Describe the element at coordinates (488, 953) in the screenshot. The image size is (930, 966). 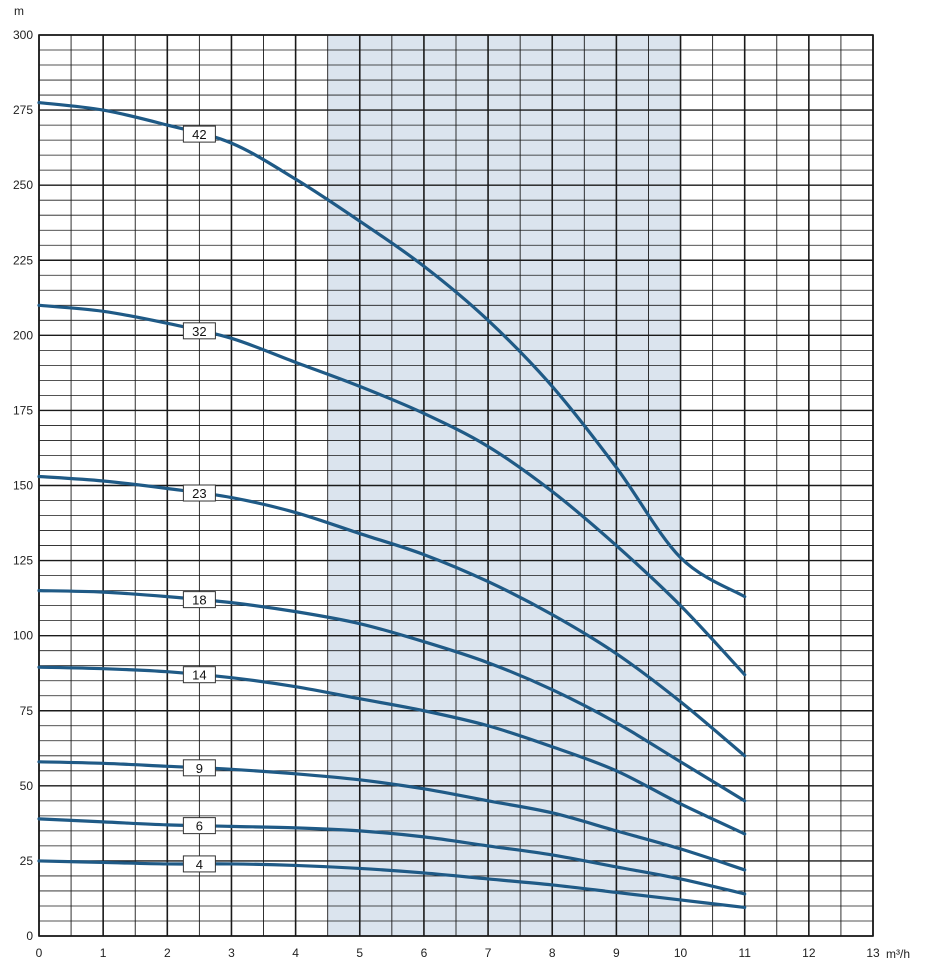
I see `x-tick-label: 7` at that location.